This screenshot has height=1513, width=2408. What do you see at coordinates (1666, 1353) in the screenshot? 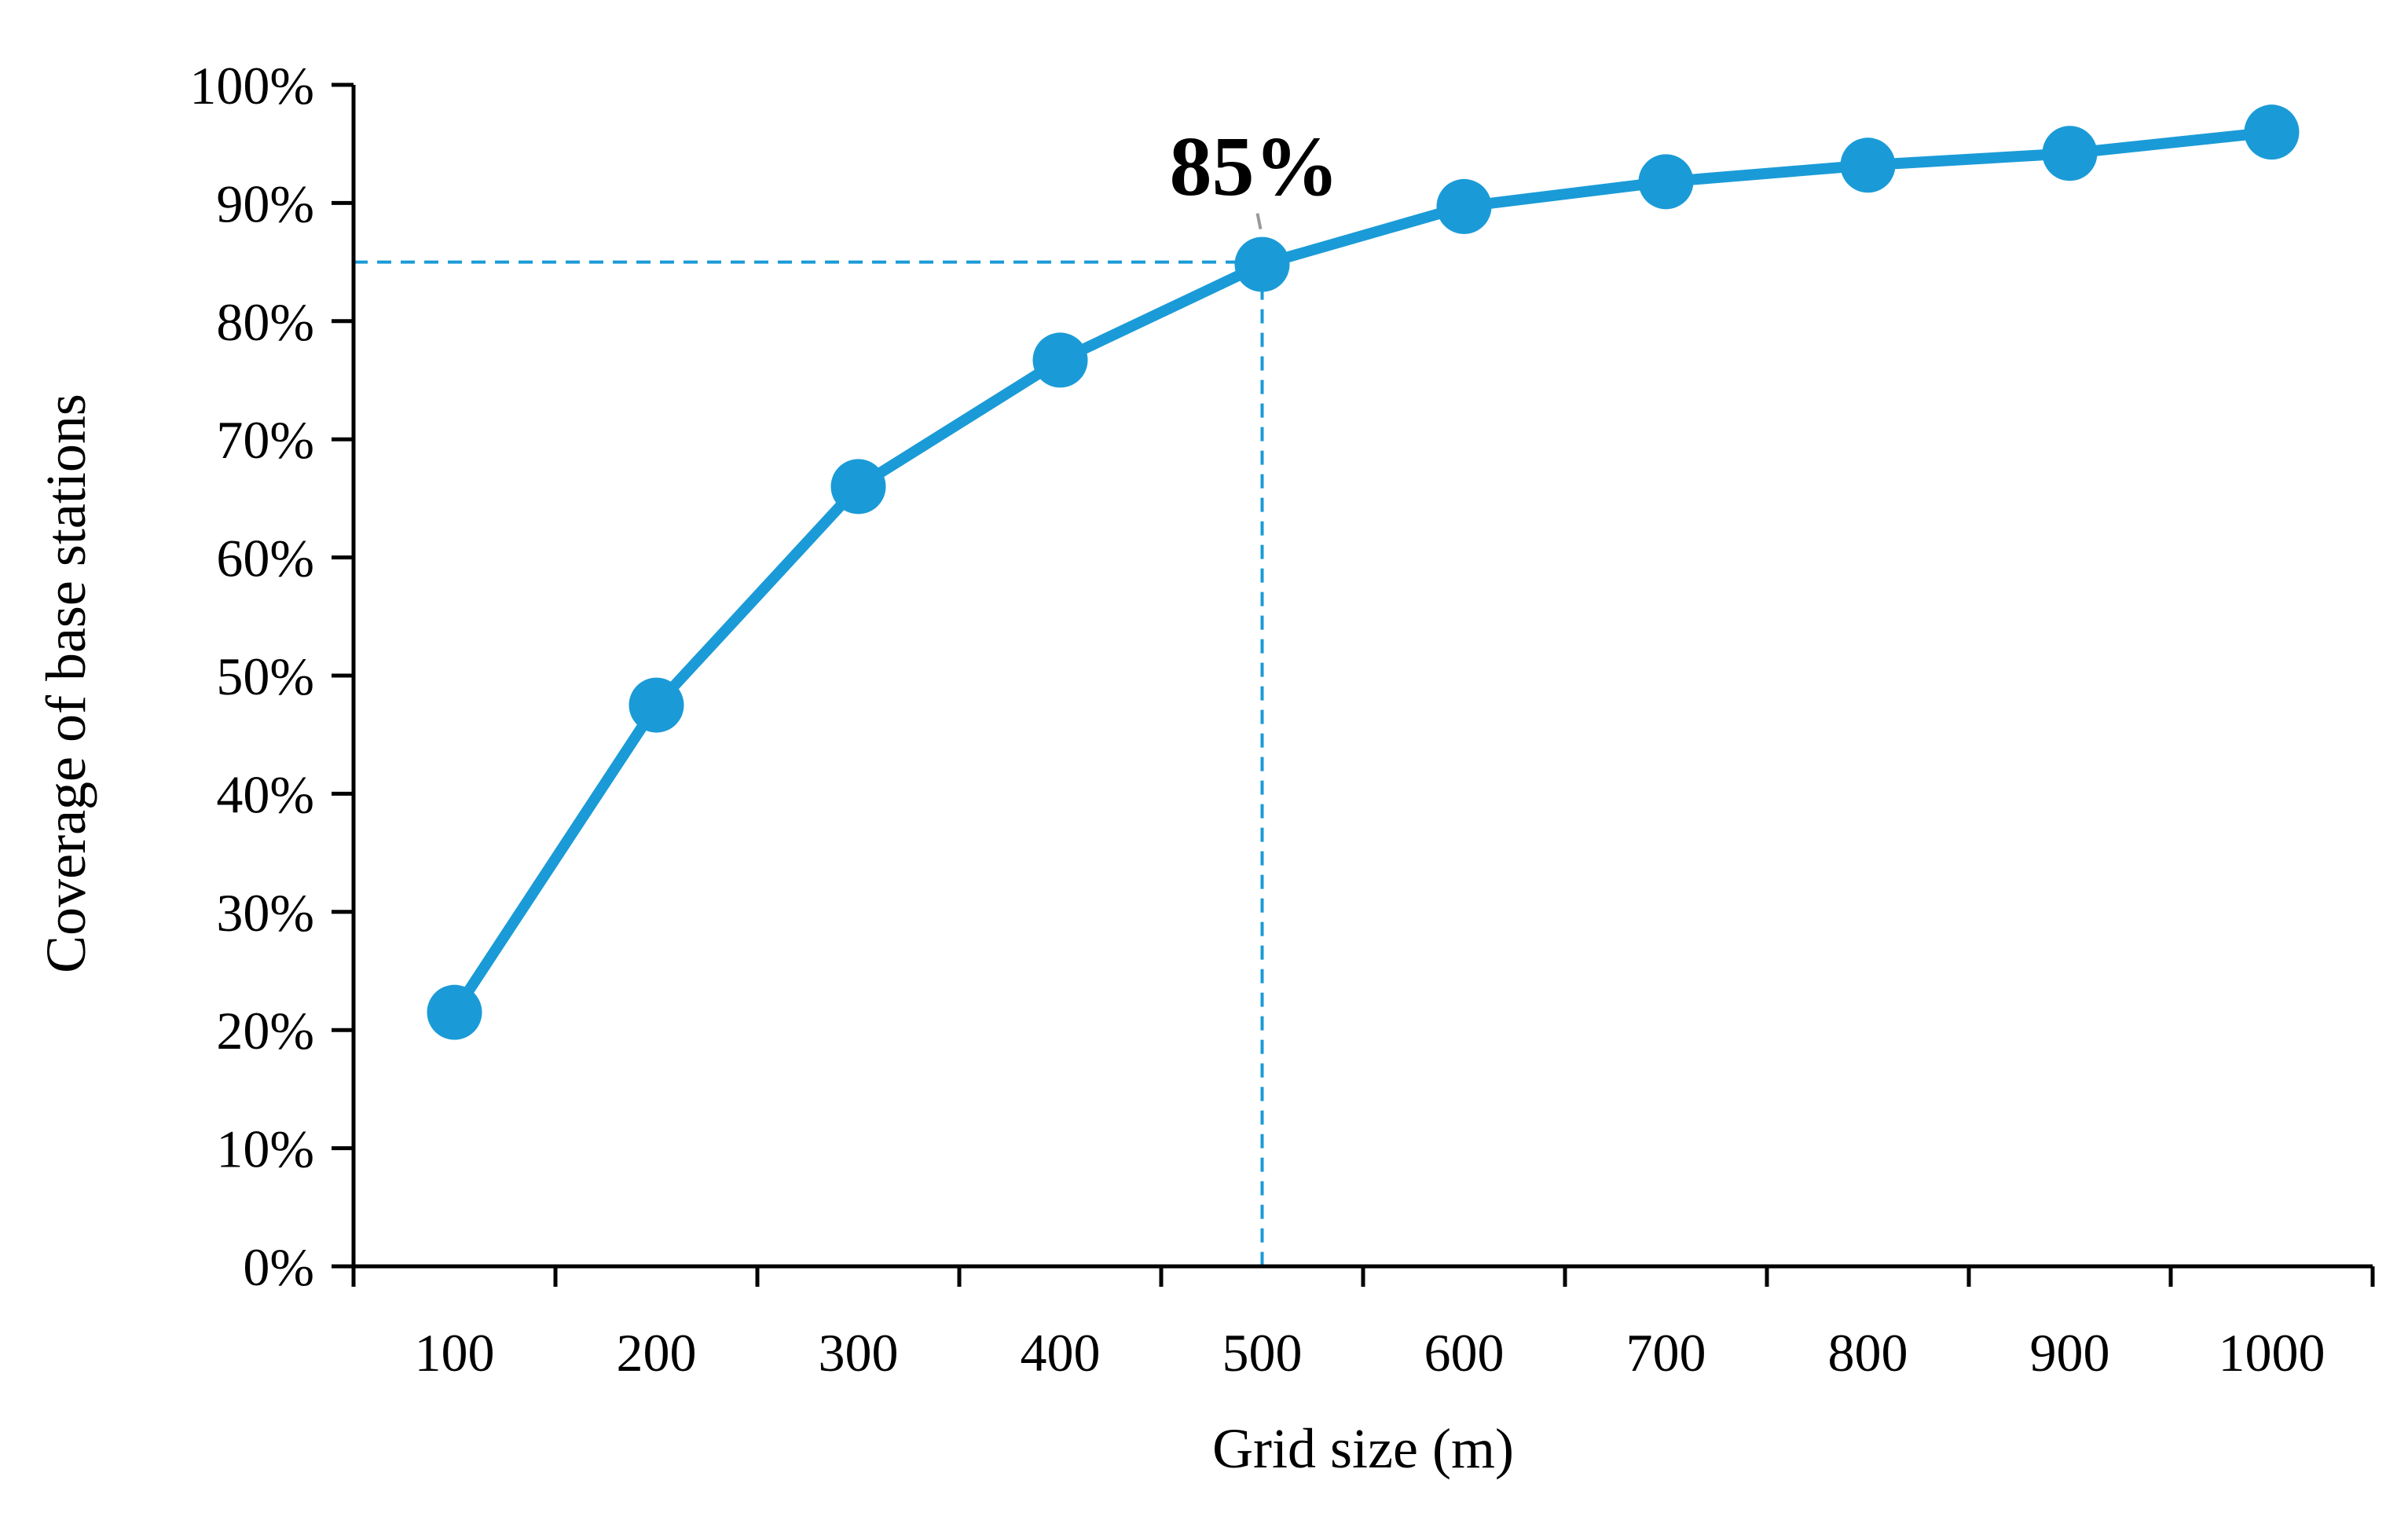
I see `x-tick-label-700: 700` at bounding box center [1666, 1353].